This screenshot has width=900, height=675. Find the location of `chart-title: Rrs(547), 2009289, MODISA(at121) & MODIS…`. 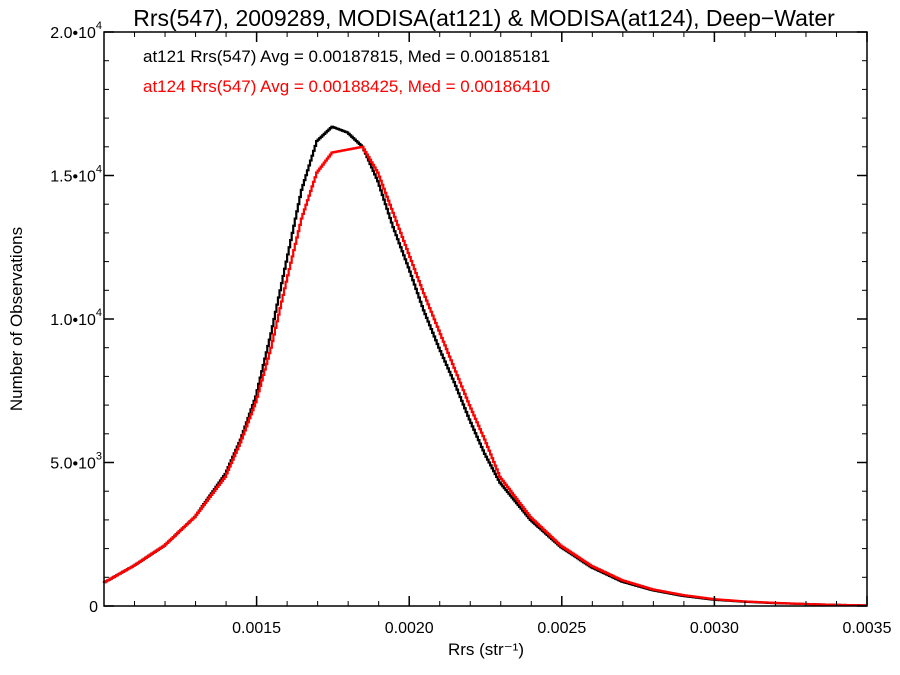

chart-title: Rrs(547), 2009289, MODISA(at121) & MODIS… is located at coordinates (484, 18).